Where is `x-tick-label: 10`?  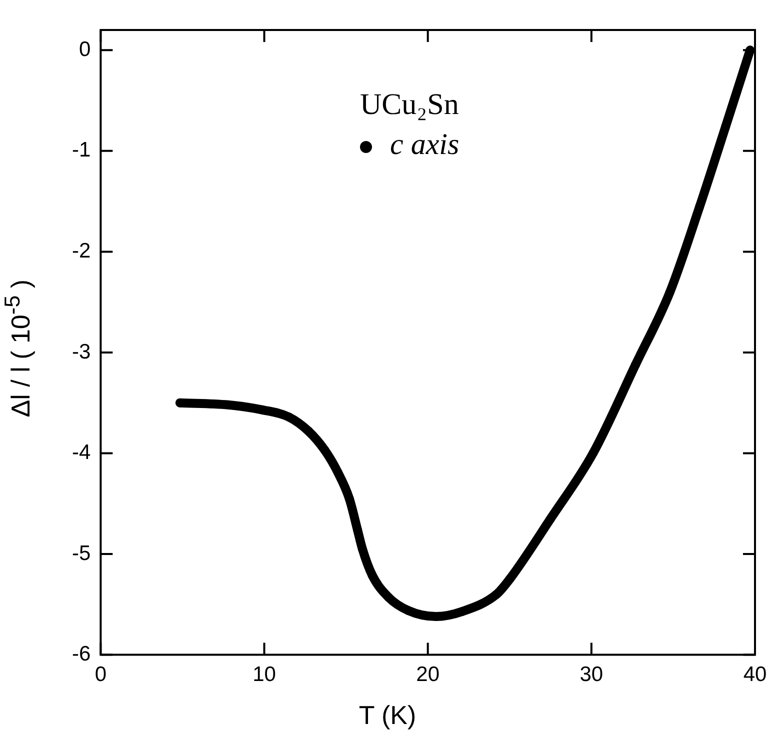
x-tick-label: 10 is located at coordinates (264, 674).